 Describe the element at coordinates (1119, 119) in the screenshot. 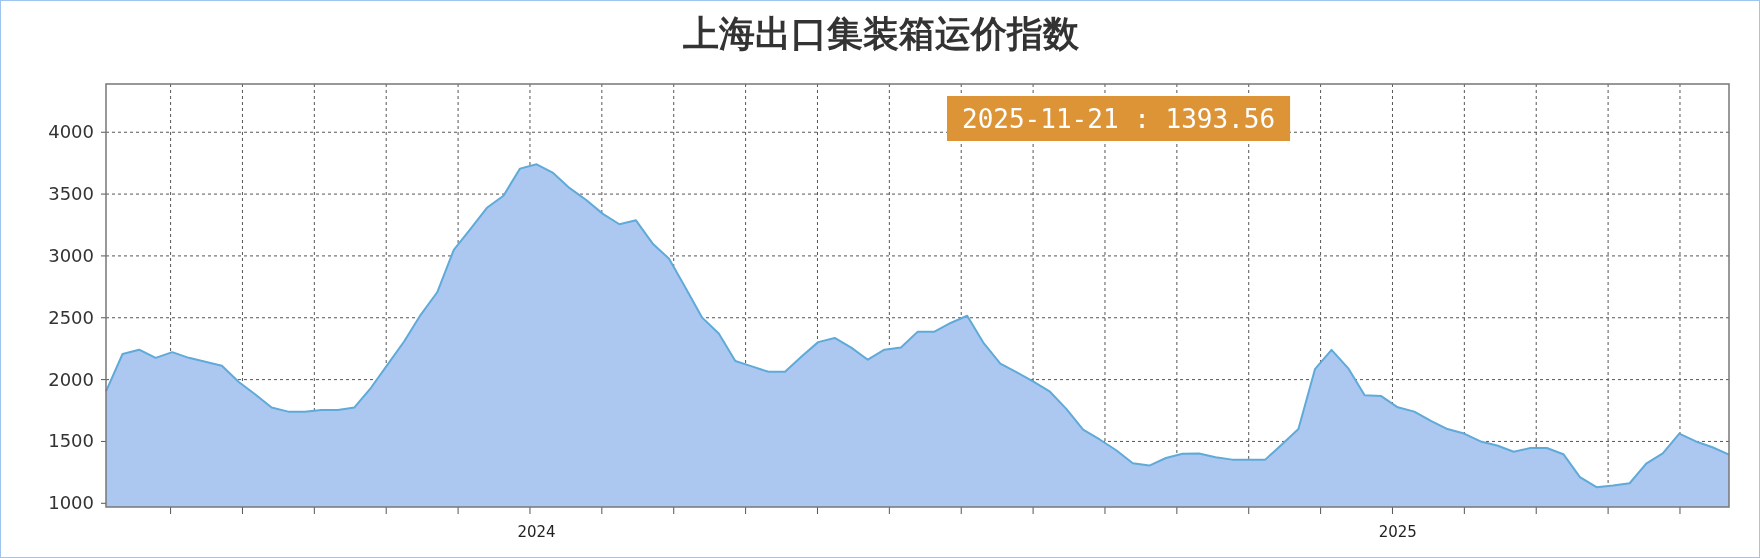

I see `annotation: 2025-11-21 : 1393.56` at that location.